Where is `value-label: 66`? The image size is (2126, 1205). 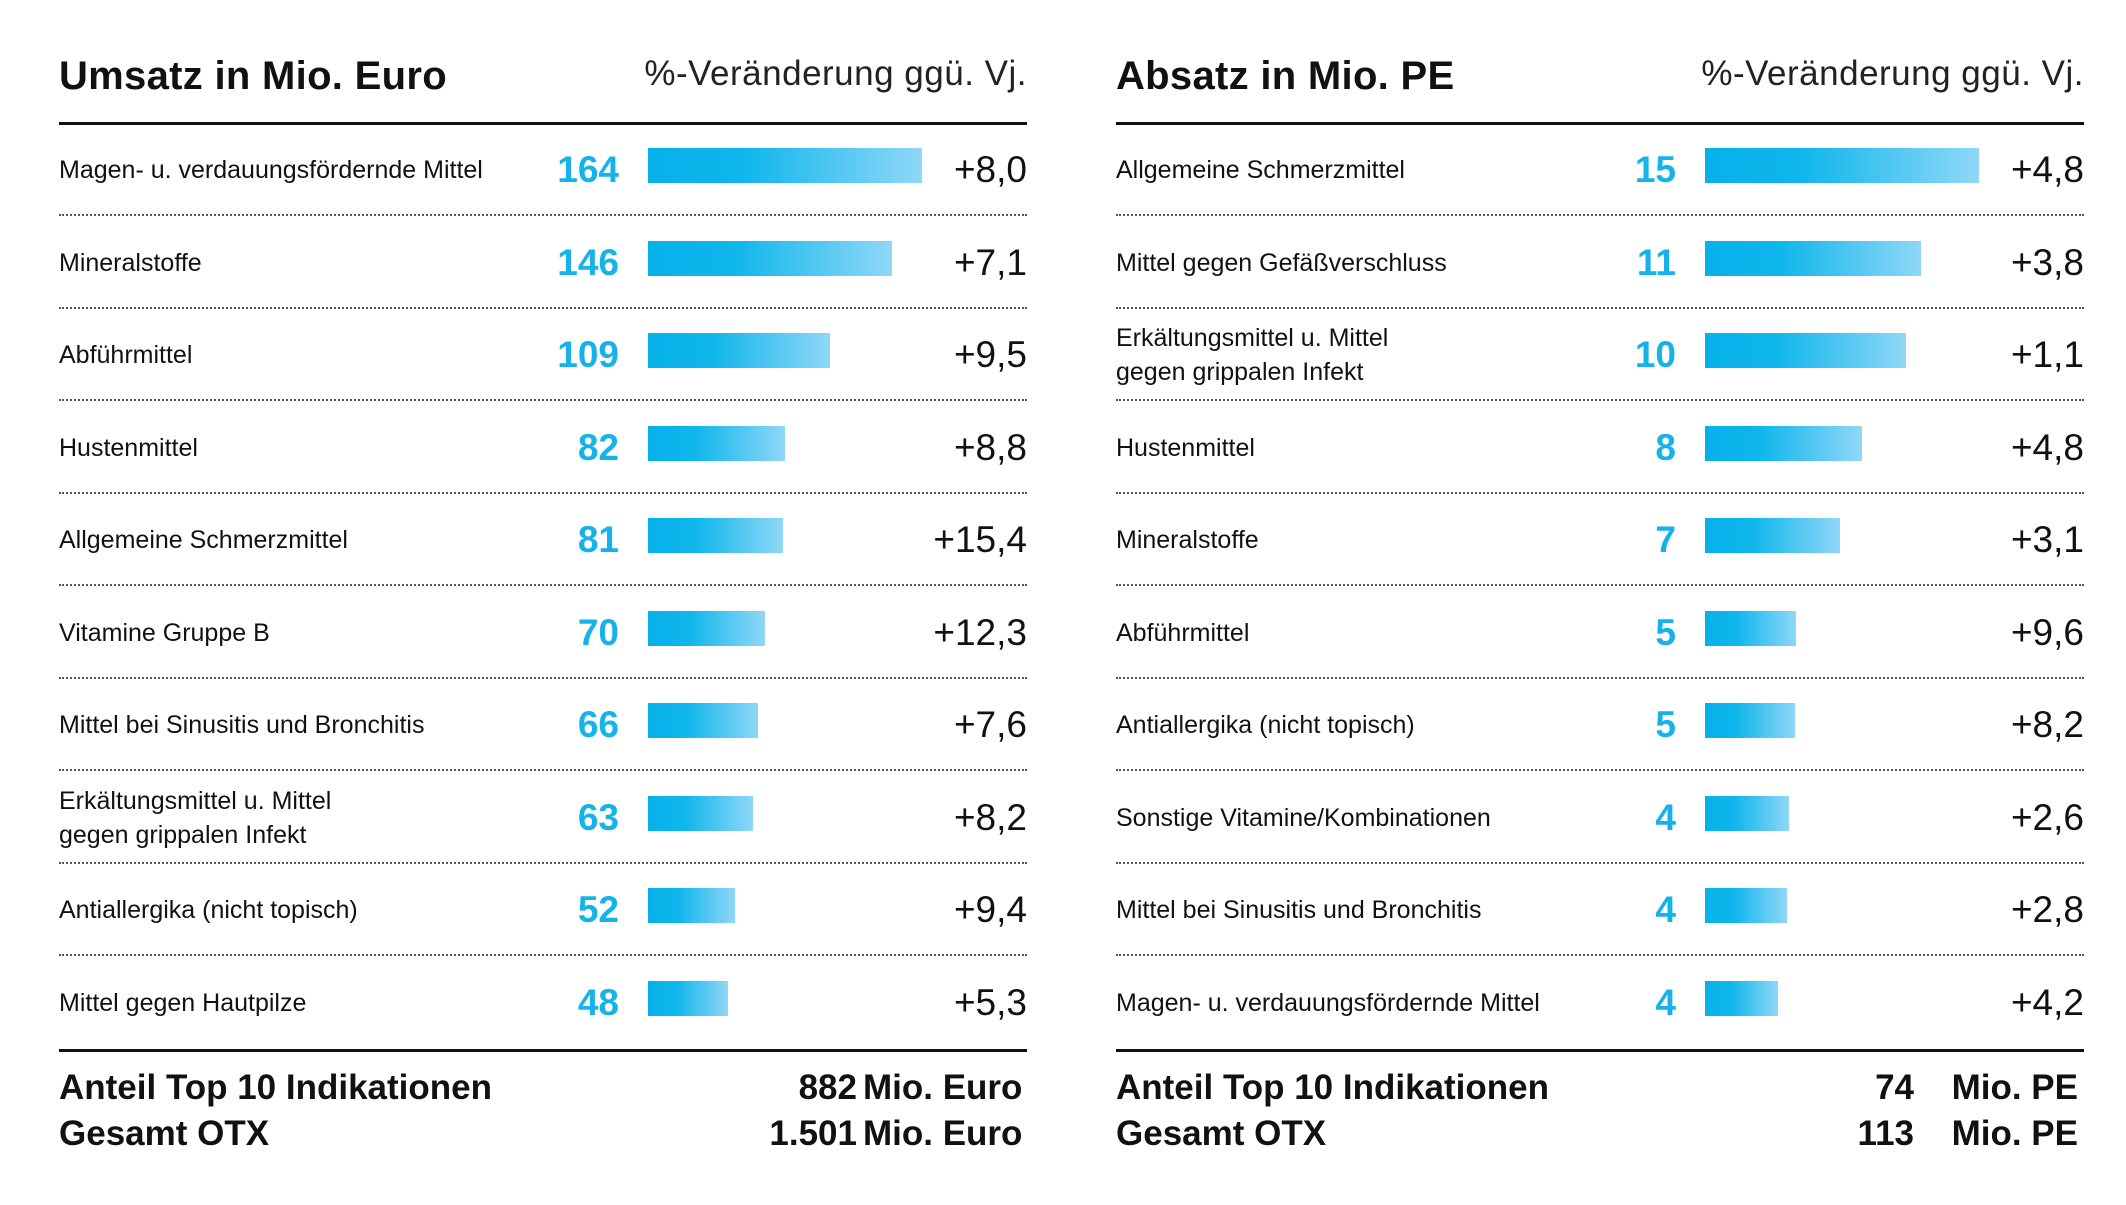
value-label: 66 is located at coordinates (598, 724).